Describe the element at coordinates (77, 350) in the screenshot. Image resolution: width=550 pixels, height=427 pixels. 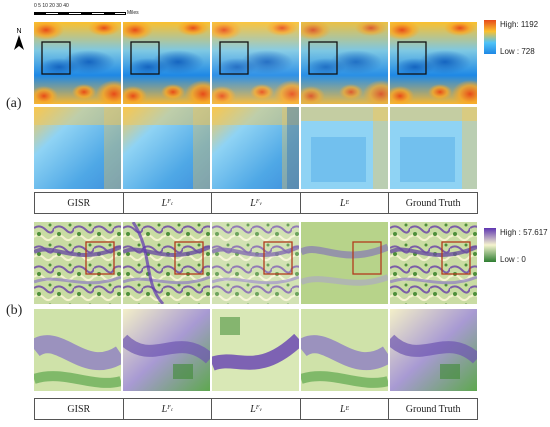
I see `panel-b-zoom-gisr` at that location.